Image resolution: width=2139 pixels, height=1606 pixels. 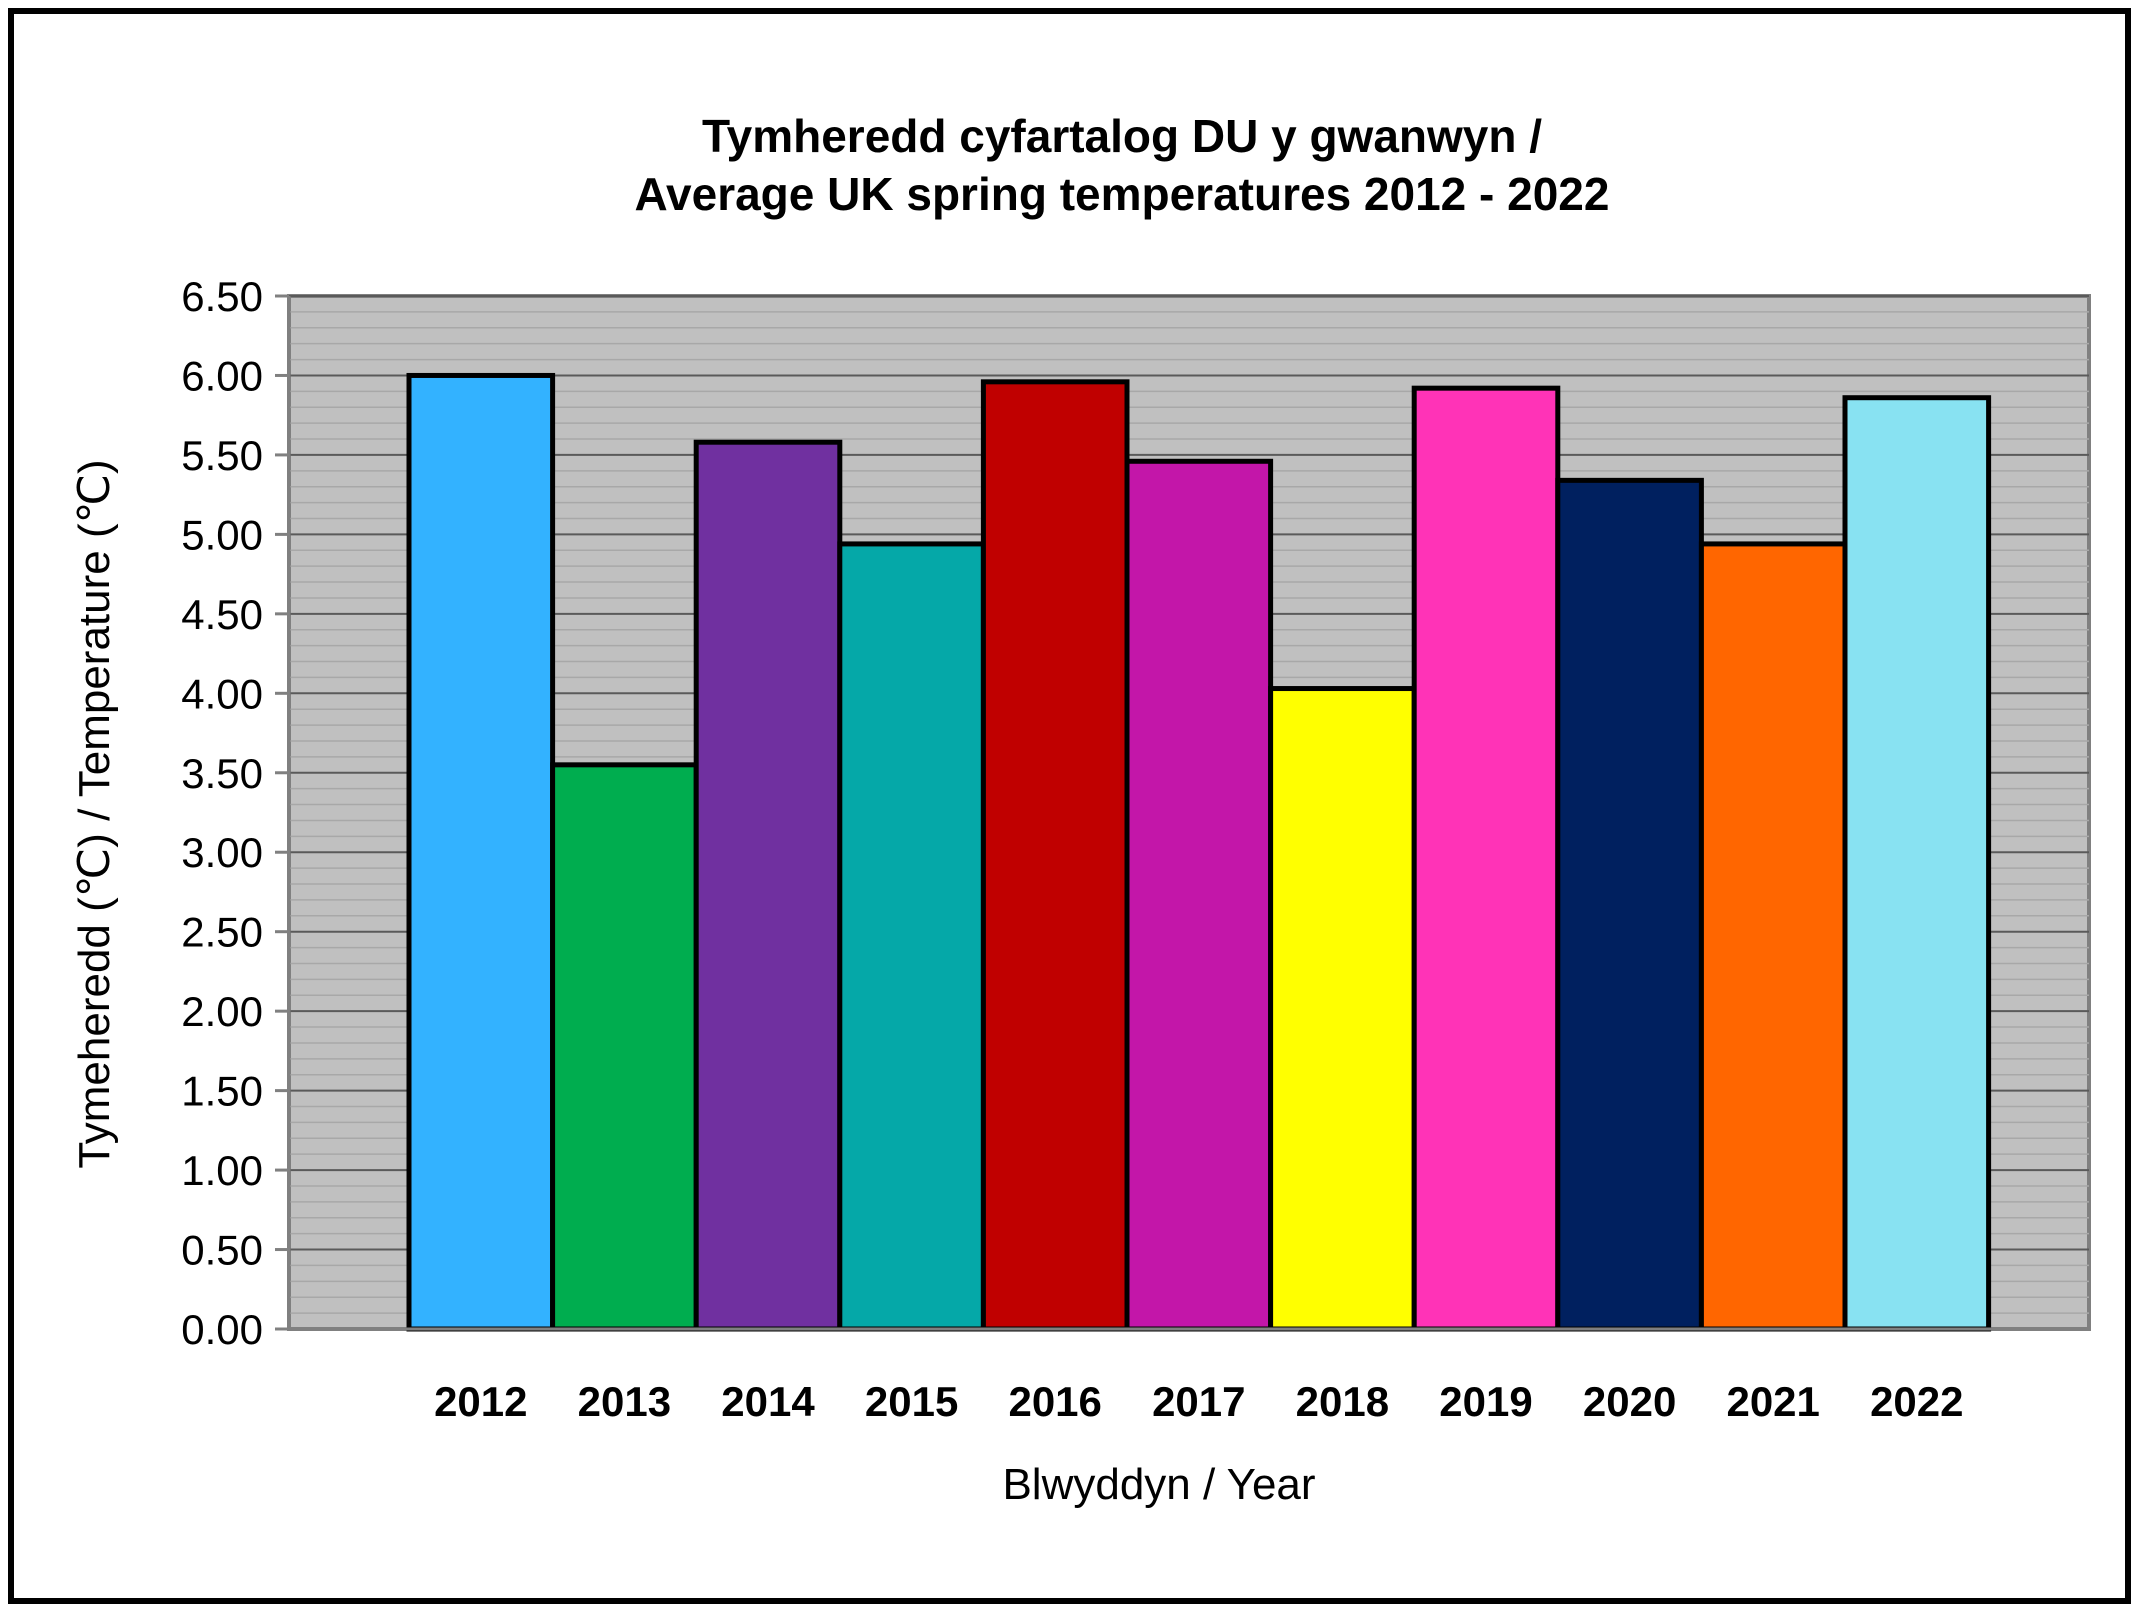 I want to click on y-tick-label: 1.00, so click(x=222, y=1170).